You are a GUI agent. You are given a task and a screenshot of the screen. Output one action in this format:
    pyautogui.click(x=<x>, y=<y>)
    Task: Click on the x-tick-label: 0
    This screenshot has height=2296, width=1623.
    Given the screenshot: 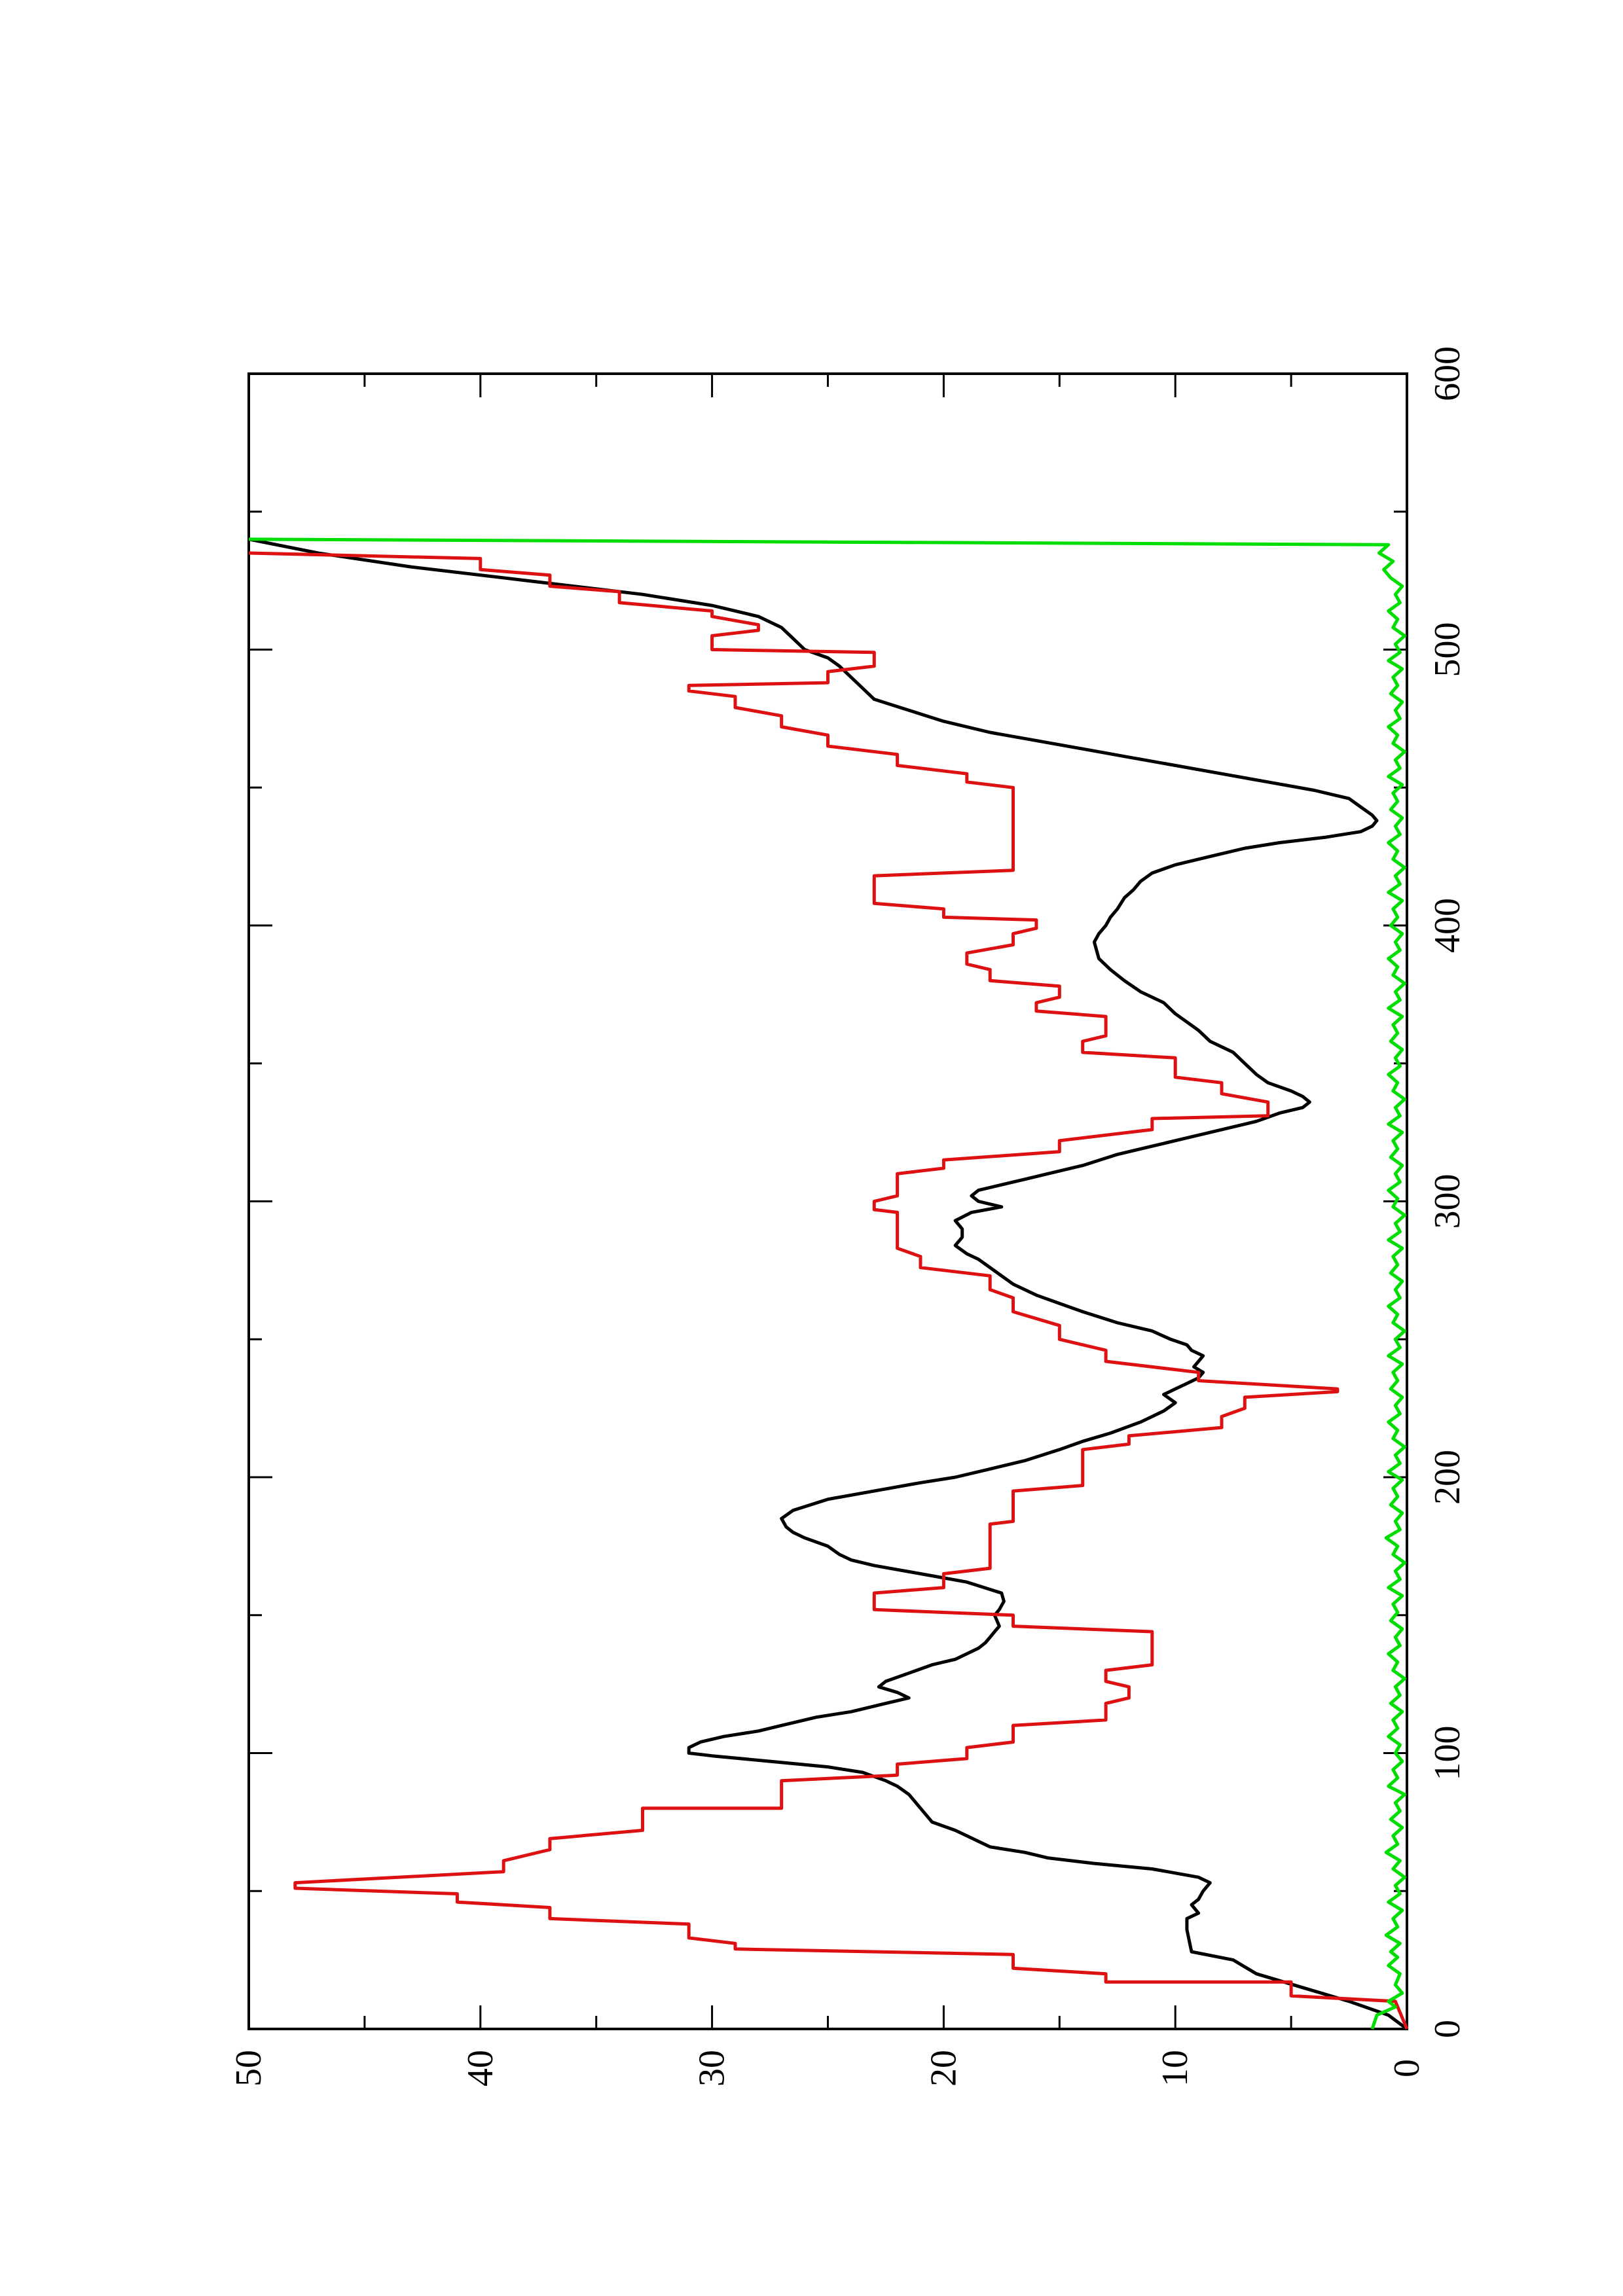 What is the action you would take?
    pyautogui.click(x=1447, y=2029)
    